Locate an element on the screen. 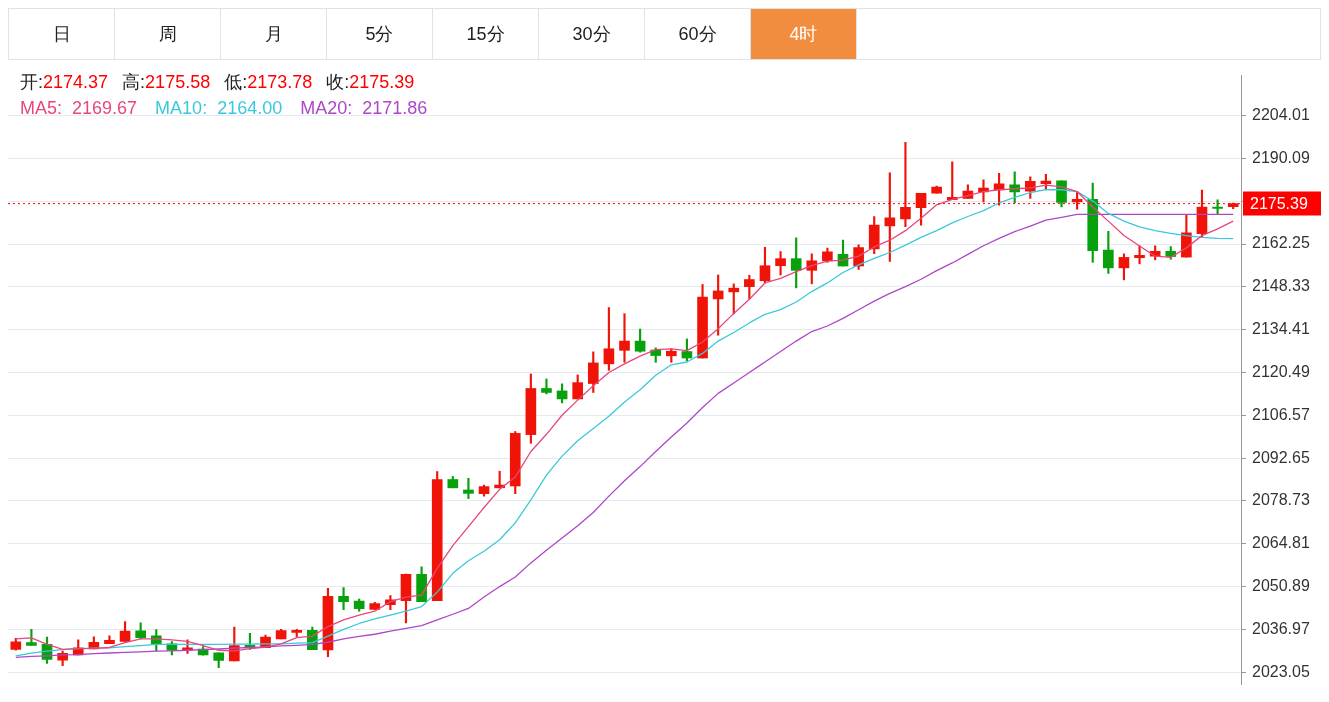 This screenshot has height=702, width=1329. y-tick-label: 2148.33 is located at coordinates (1281, 286).